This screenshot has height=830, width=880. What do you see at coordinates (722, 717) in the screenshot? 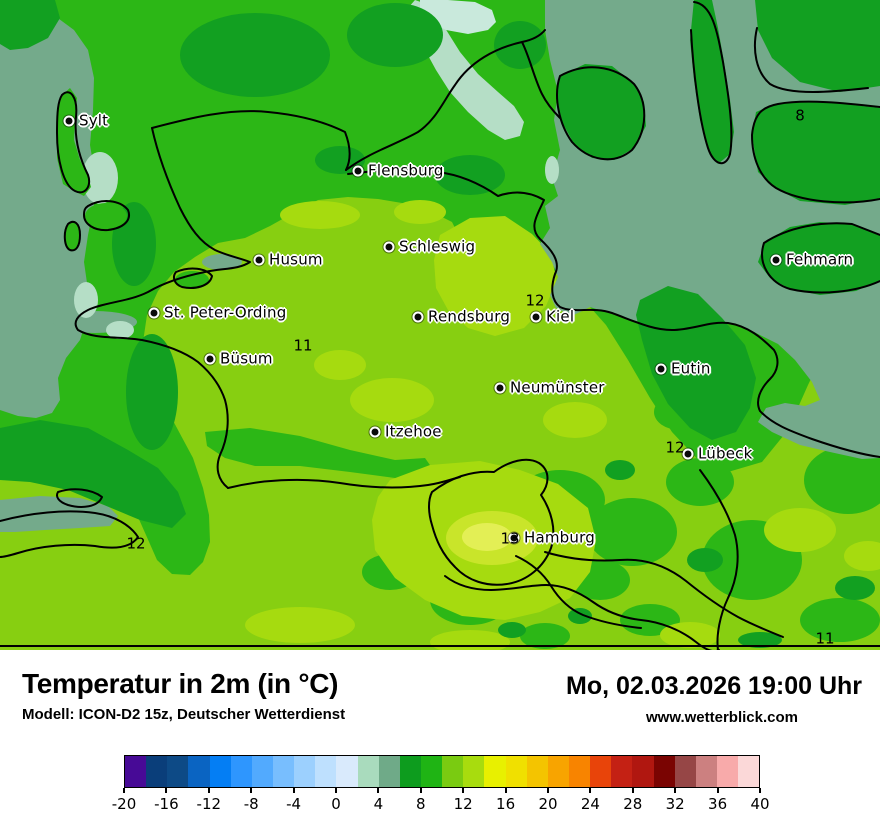
I see `website-url: www.wetterblick.com` at bounding box center [722, 717].